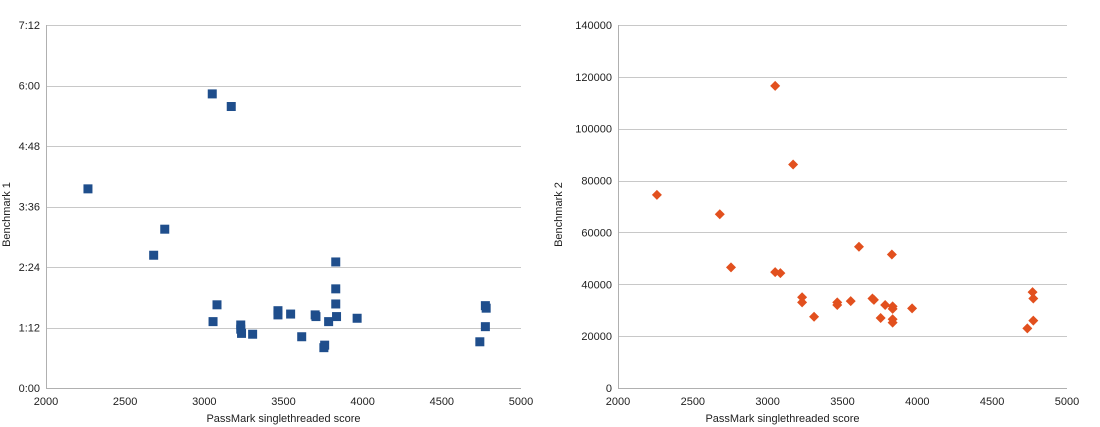  What do you see at coordinates (596, 285) in the screenshot?
I see `y-tick-label: 40000` at bounding box center [596, 285].